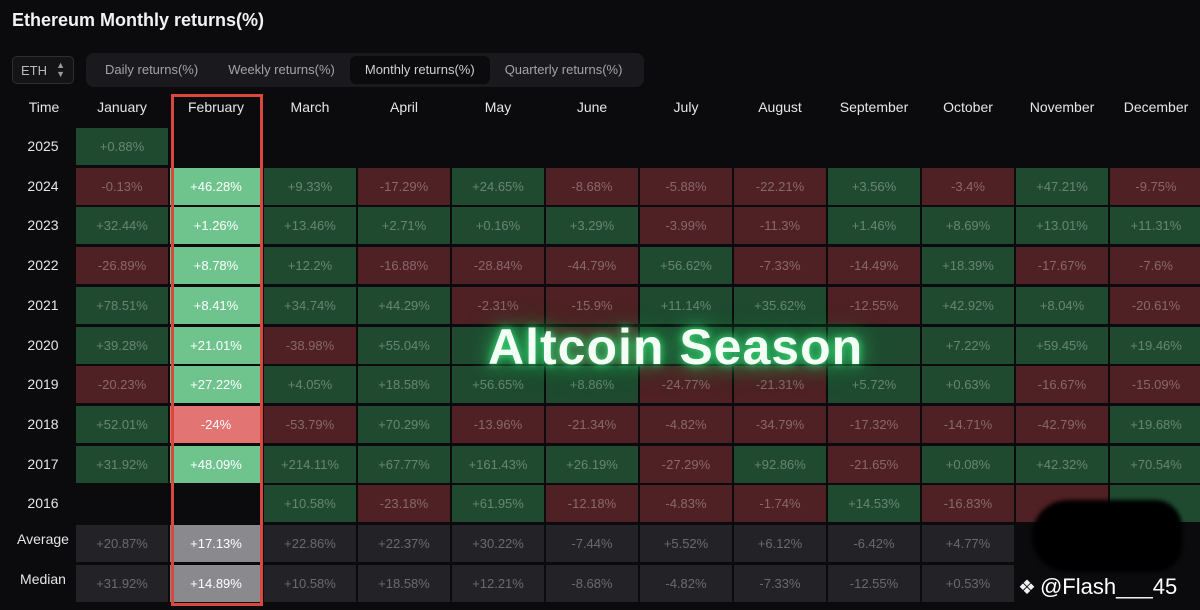 The width and height of the screenshot is (1200, 610). What do you see at coordinates (122, 503) in the screenshot?
I see `return-cell-2016-january` at bounding box center [122, 503].